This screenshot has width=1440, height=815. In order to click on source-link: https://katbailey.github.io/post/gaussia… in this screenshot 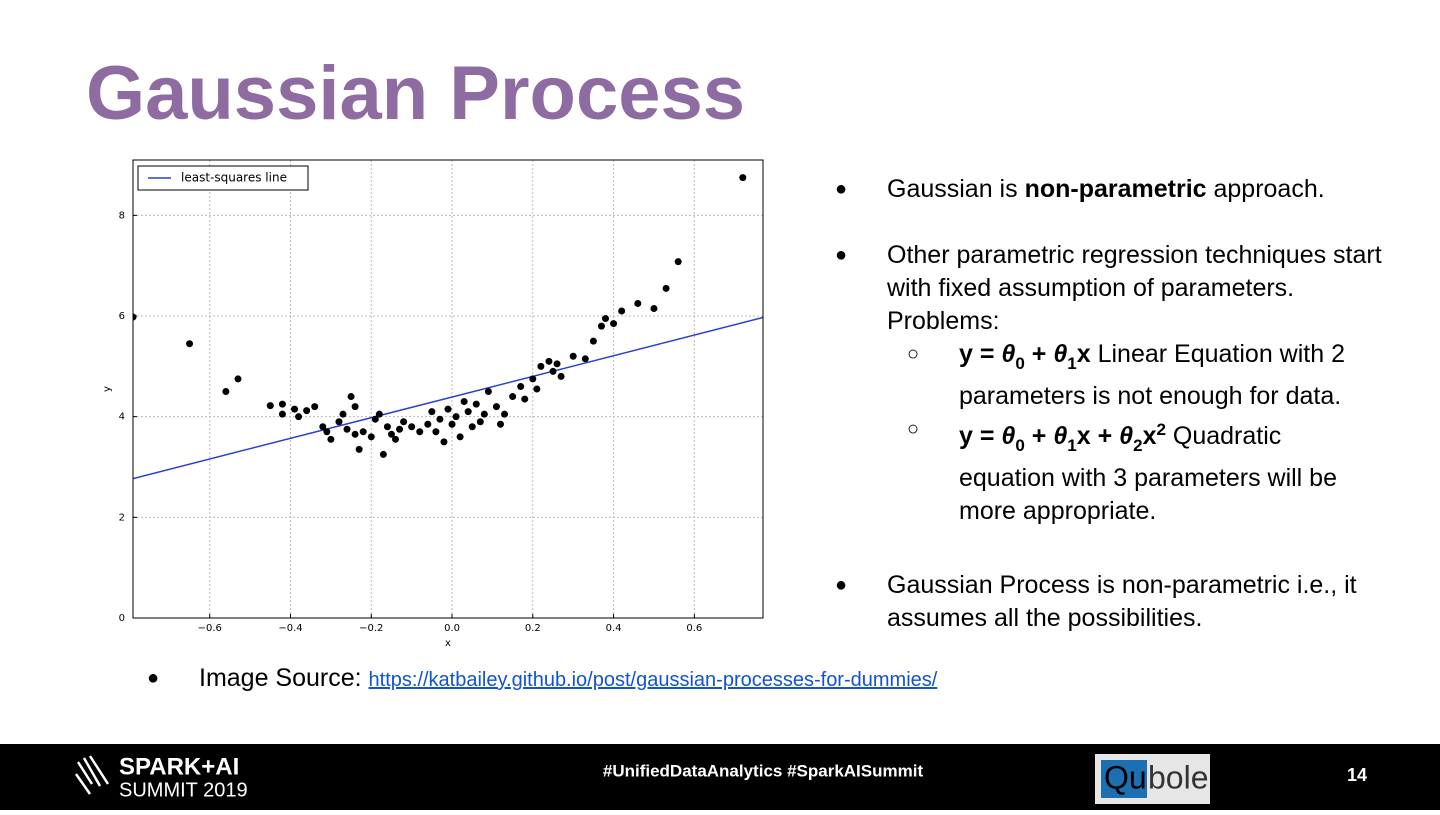, I will do `click(653, 680)`.